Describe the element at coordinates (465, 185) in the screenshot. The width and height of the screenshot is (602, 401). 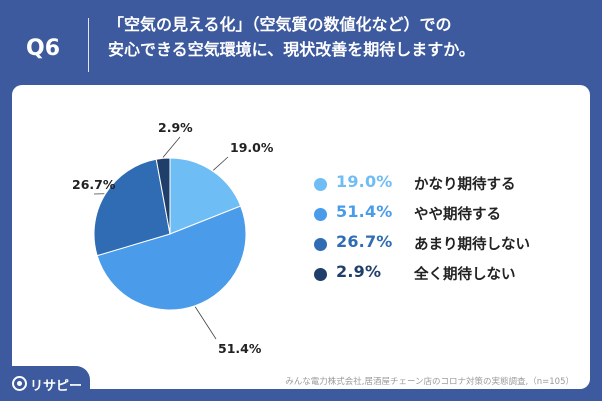
I see `legend-label: かなり期待する` at that location.